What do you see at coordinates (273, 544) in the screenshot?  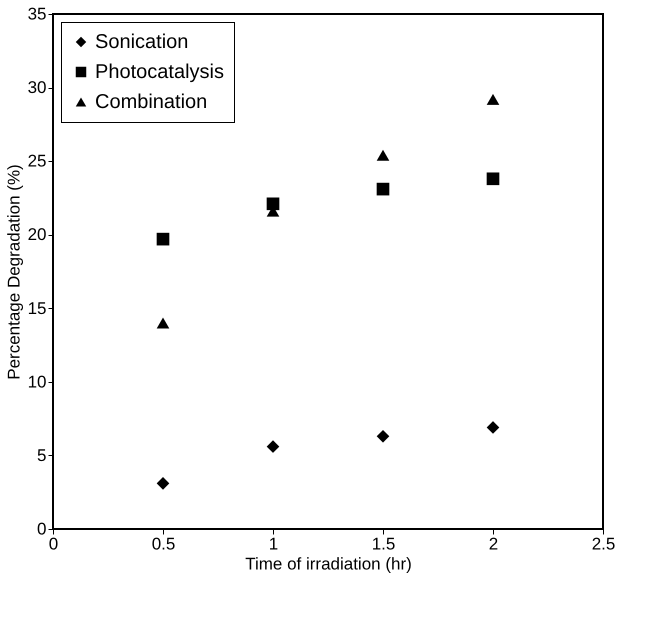 I see `x-tick-label: 1` at bounding box center [273, 544].